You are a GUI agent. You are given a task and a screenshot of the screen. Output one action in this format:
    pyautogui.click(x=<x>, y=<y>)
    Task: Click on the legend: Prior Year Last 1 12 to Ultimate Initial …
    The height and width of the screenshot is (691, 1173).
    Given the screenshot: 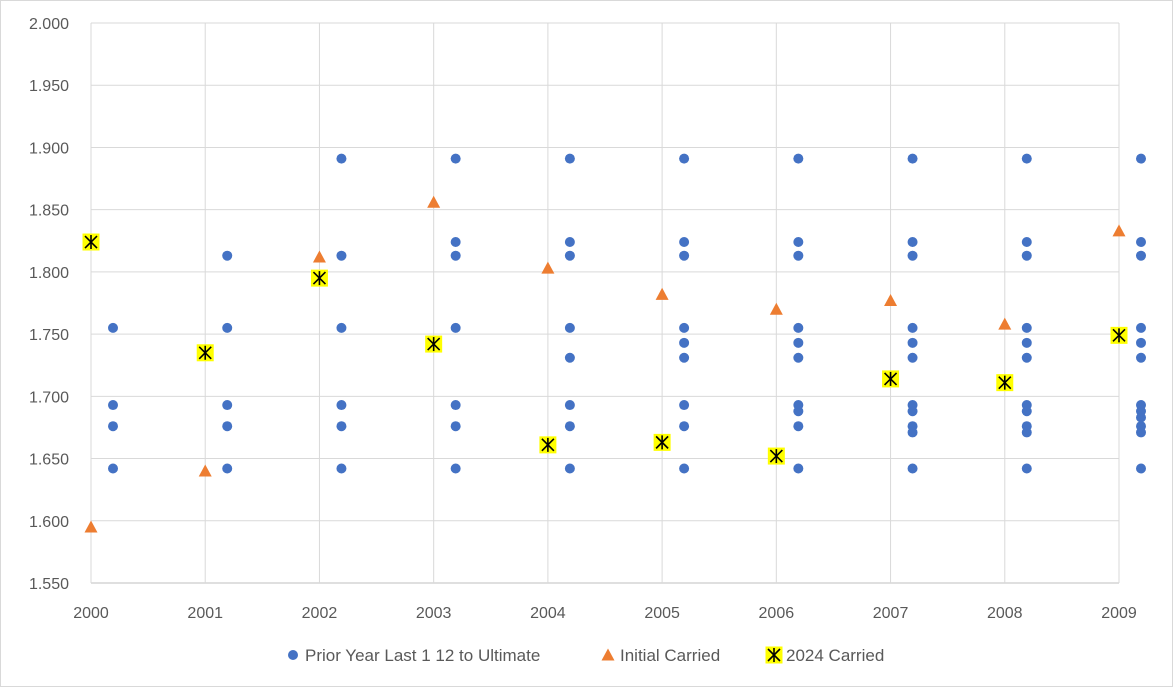 What is the action you would take?
    pyautogui.click(x=586, y=655)
    